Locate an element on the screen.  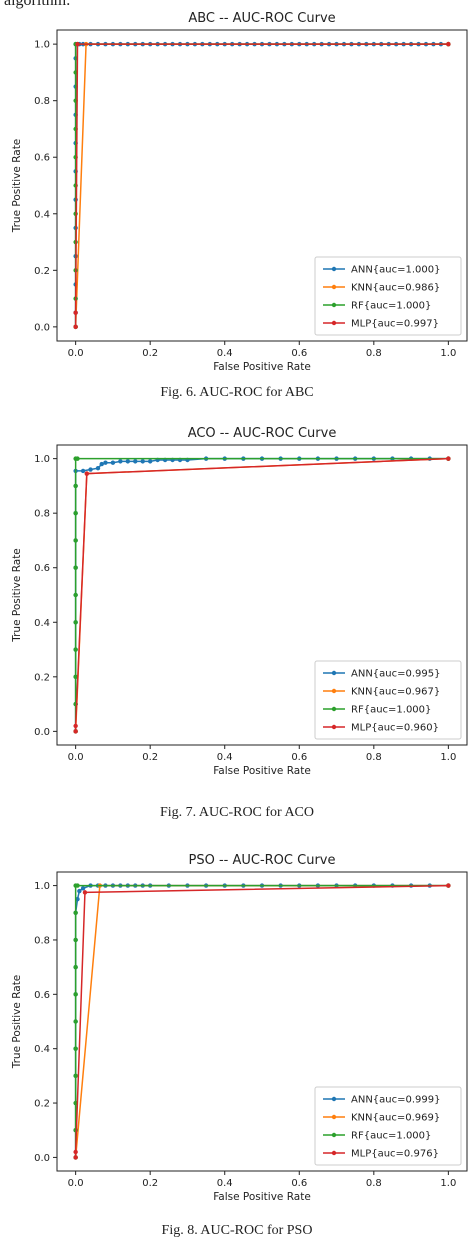
legend-label: ANN{auc=1.000} is located at coordinates (396, 270).